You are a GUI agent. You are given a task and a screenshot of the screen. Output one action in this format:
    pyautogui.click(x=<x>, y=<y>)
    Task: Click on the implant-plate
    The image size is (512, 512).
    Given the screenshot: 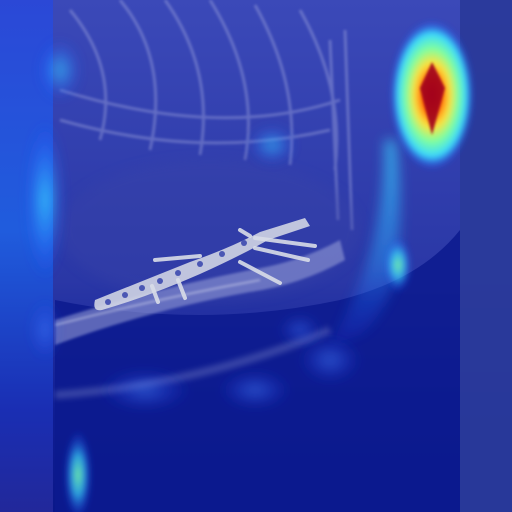 What is the action you would take?
    pyautogui.click(x=205, y=264)
    